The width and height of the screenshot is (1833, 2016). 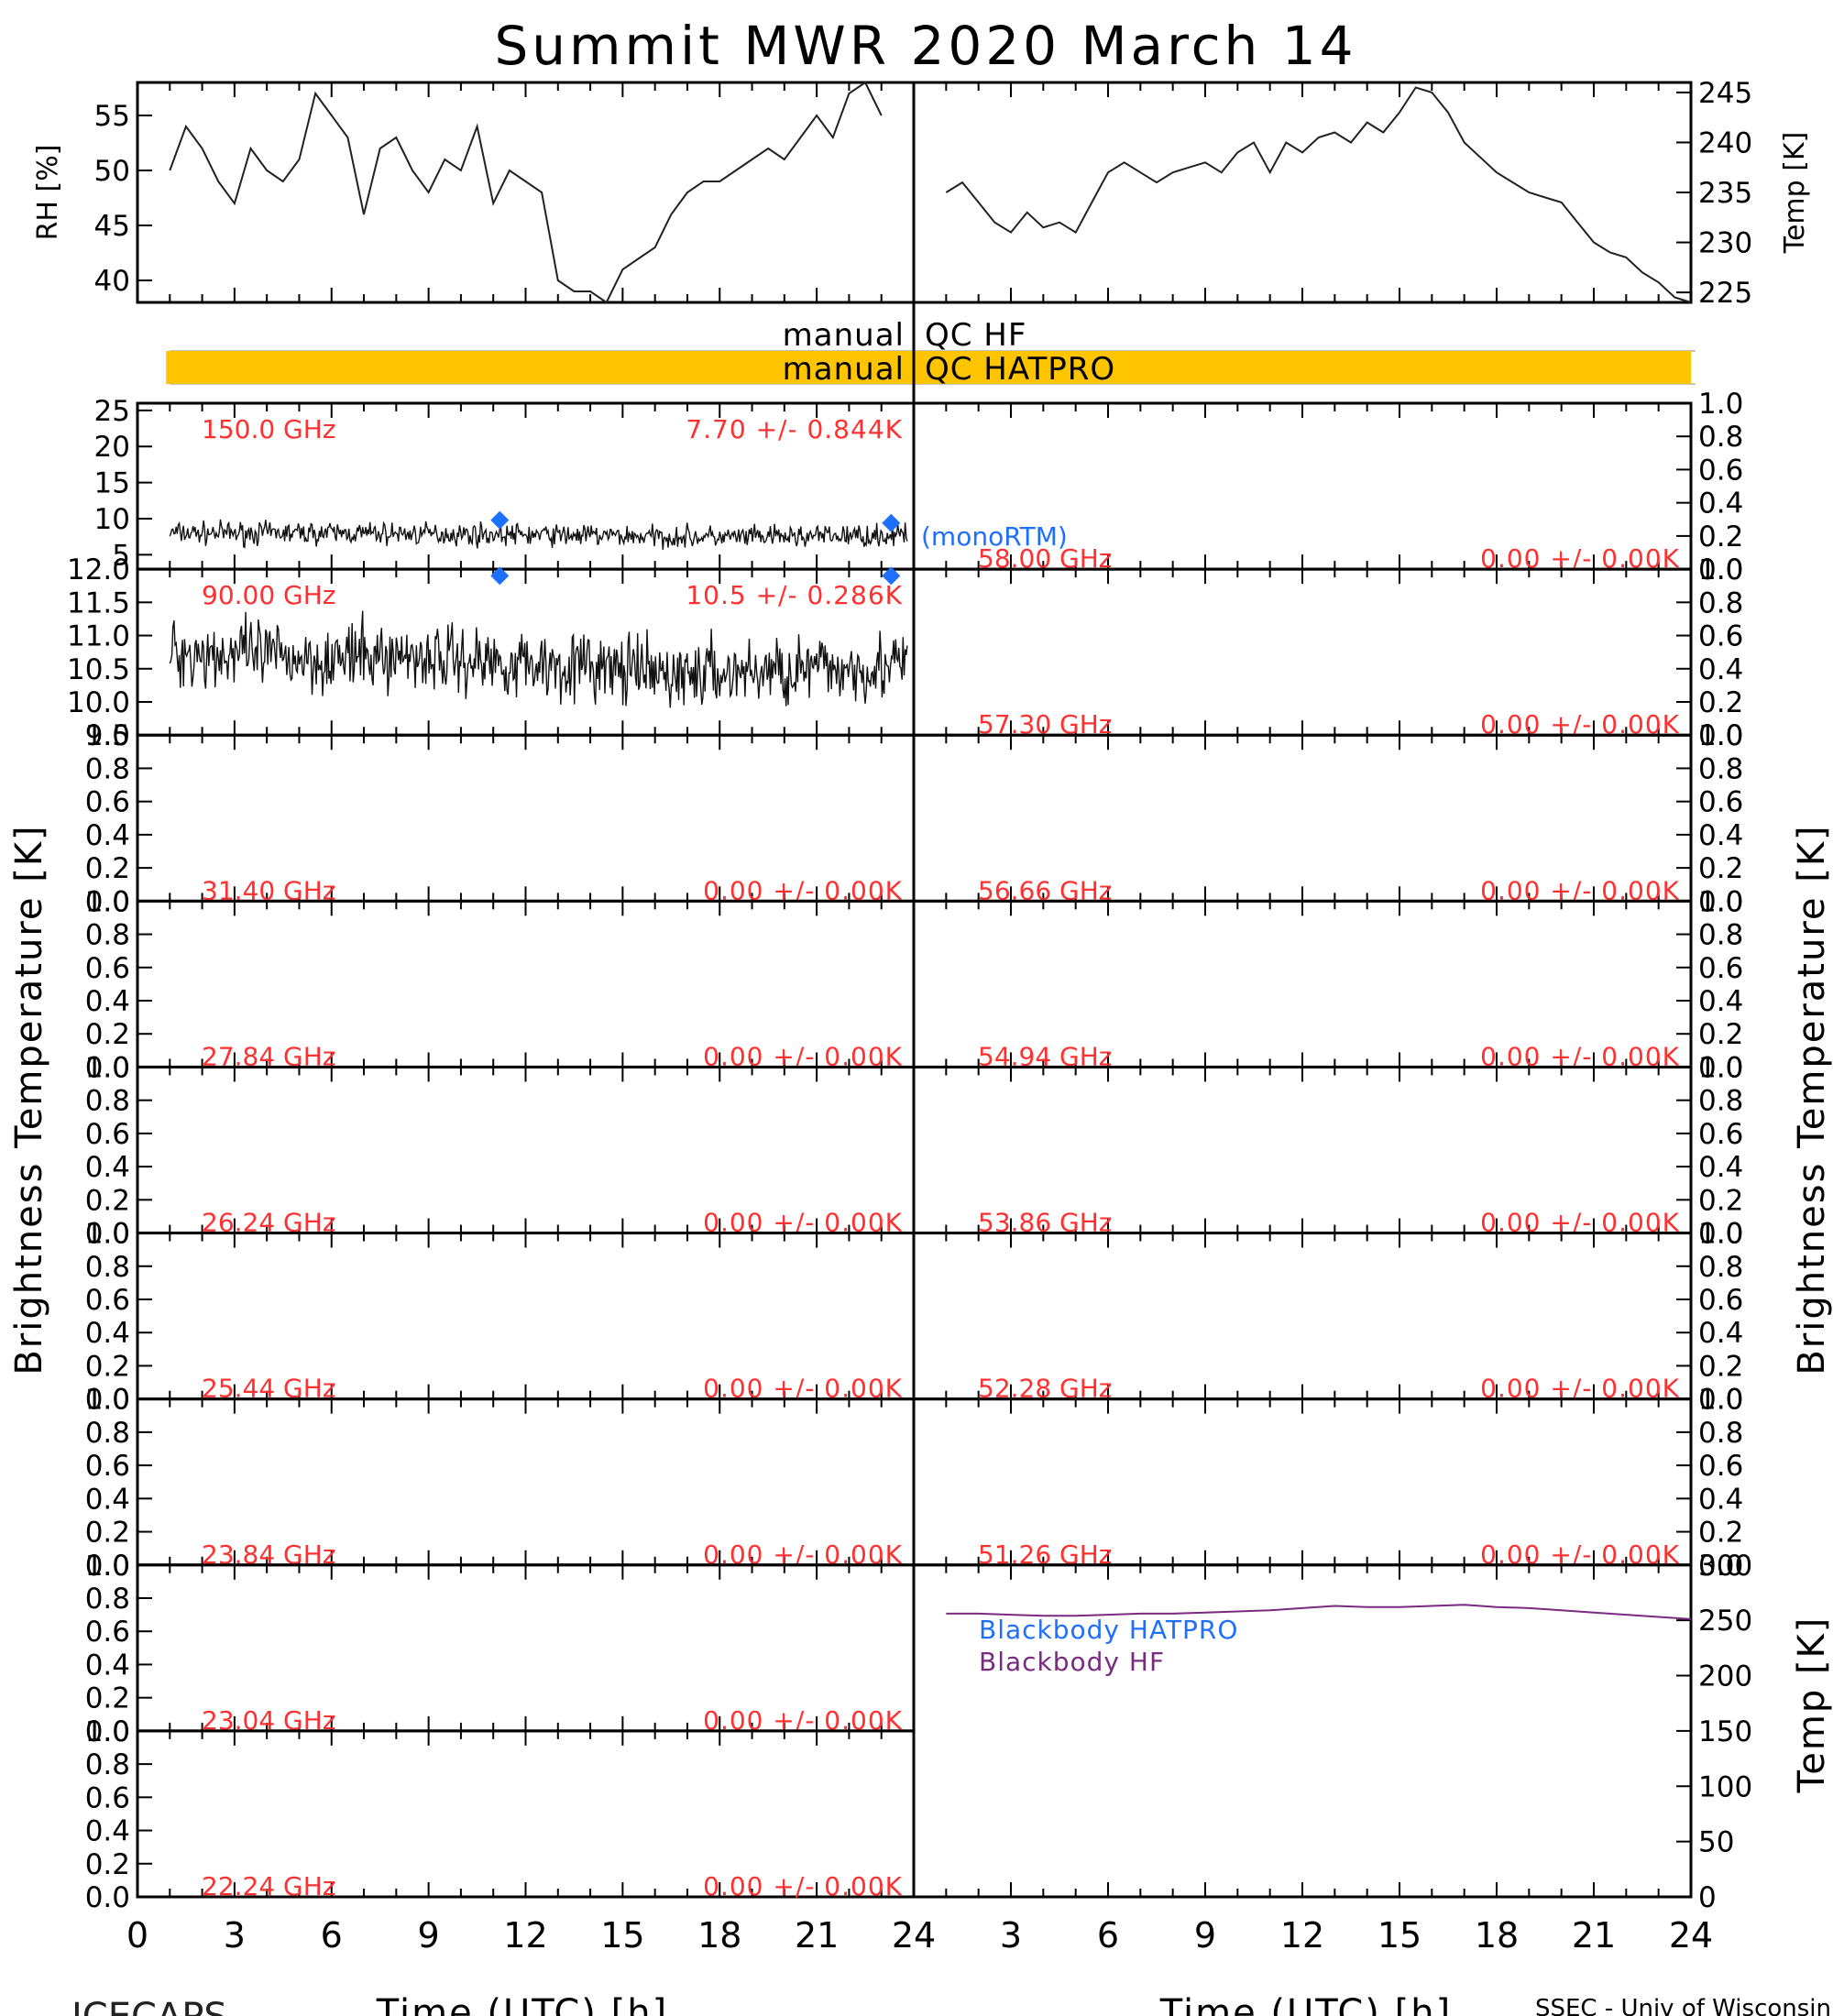 What do you see at coordinates (1318, 194) in the screenshot?
I see `temp-line` at bounding box center [1318, 194].